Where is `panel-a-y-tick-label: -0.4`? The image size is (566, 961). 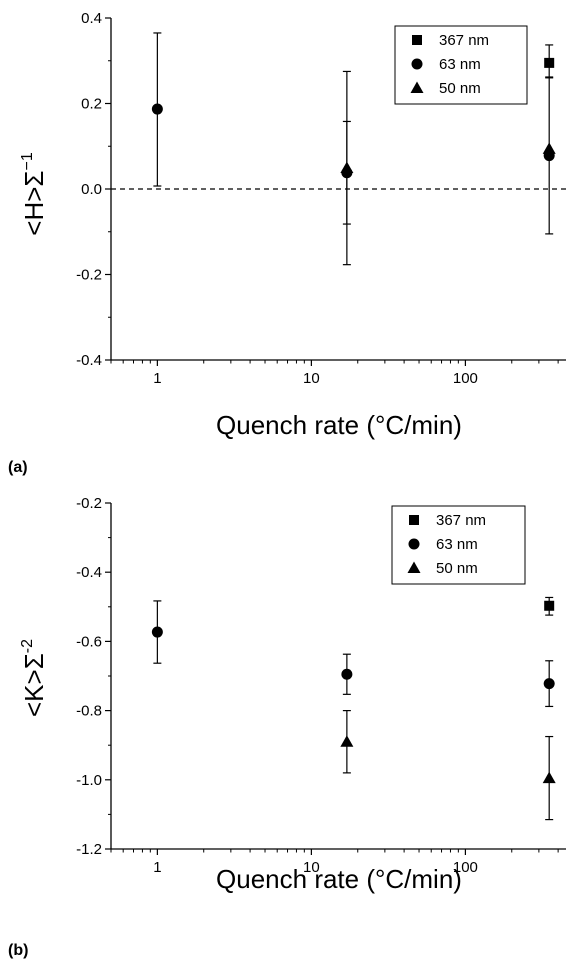 panel-a-y-tick-label: -0.4 is located at coordinates (89, 360).